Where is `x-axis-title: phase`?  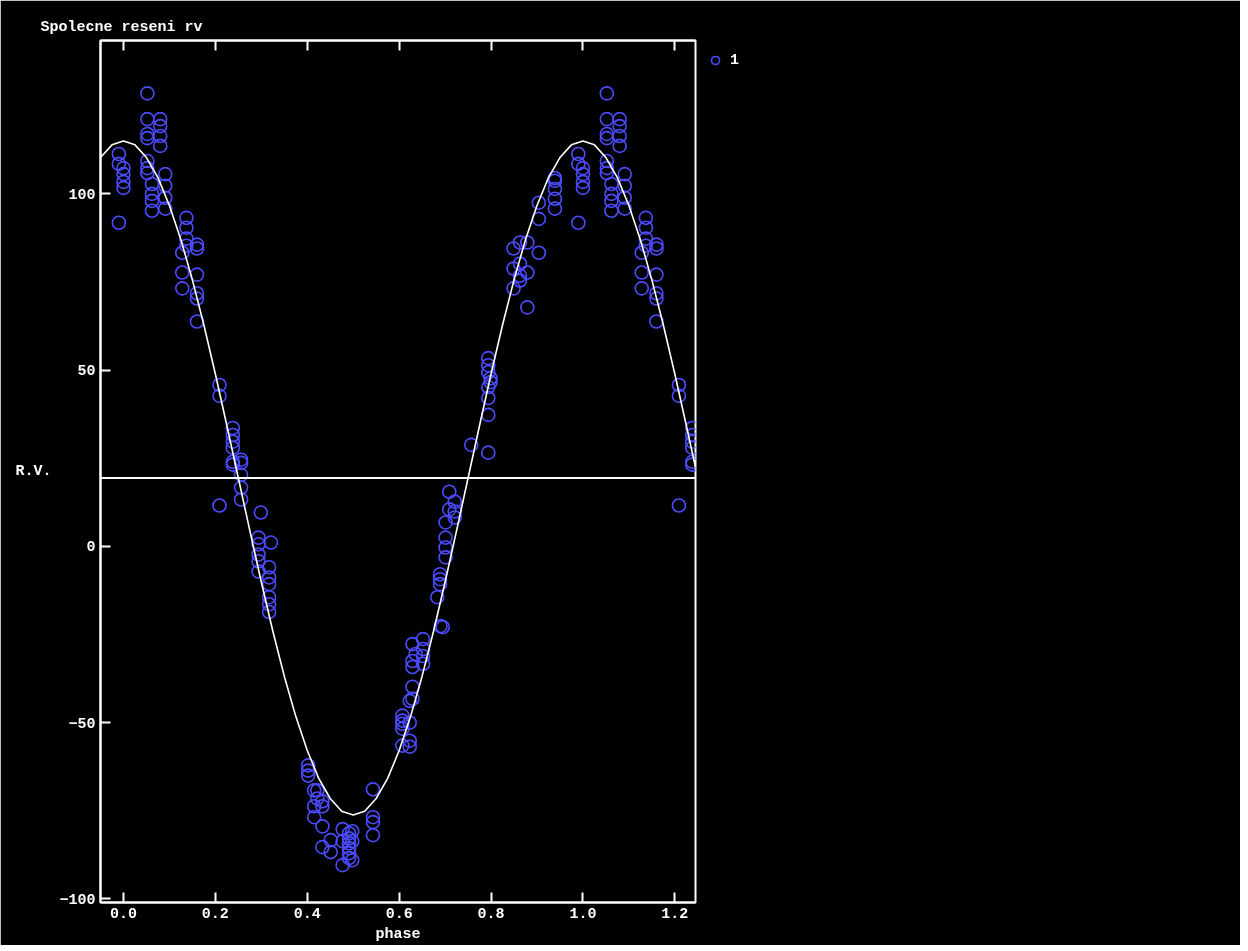 x-axis-title: phase is located at coordinates (398, 934).